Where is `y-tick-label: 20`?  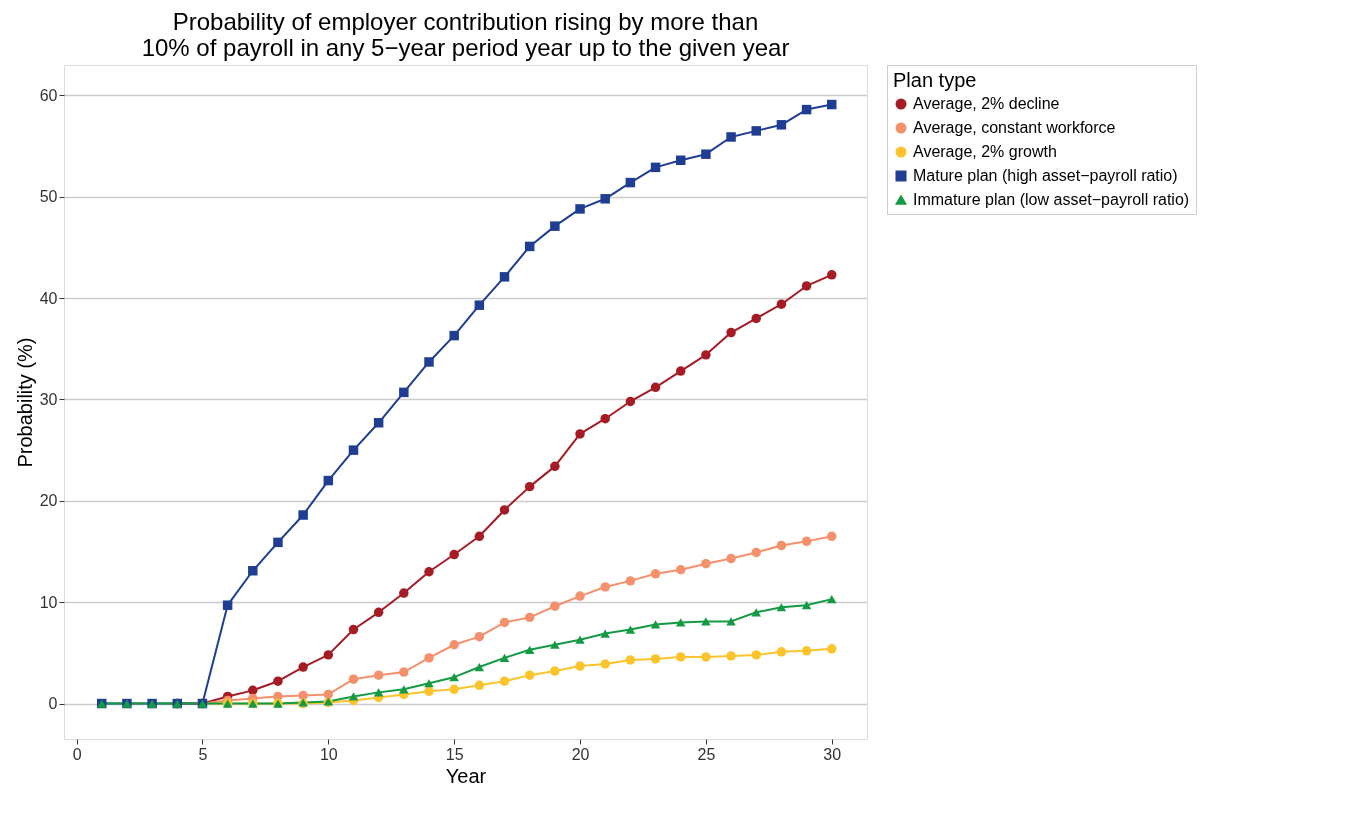 y-tick-label: 20 is located at coordinates (48, 501).